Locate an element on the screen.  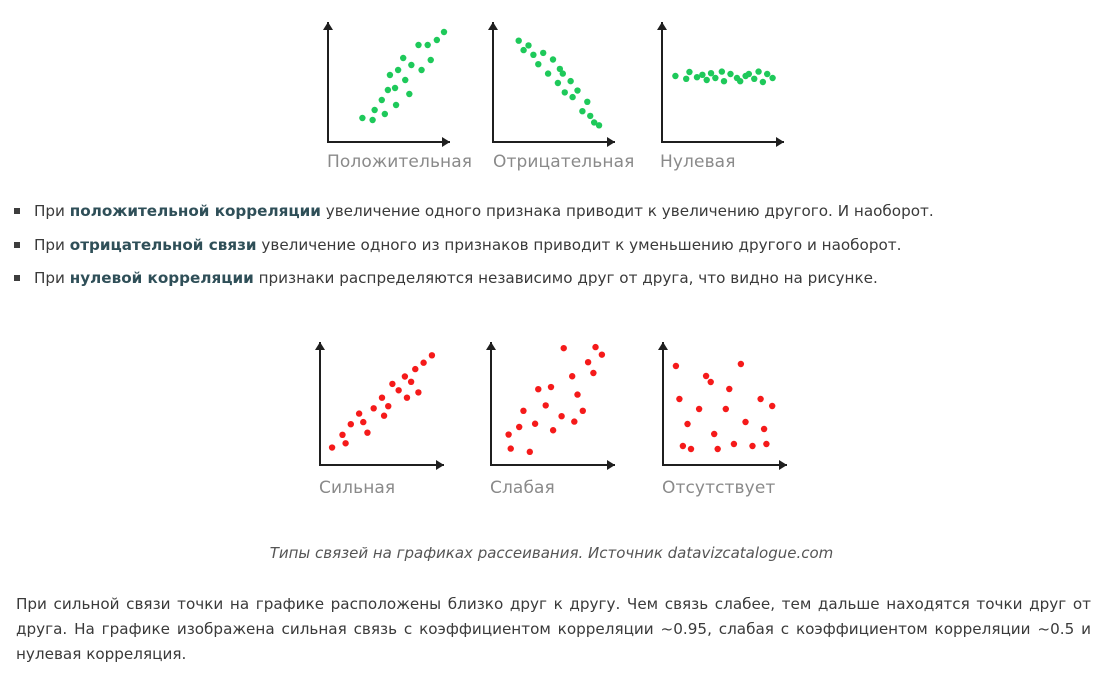
bottom-figure is located at coordinates (555, 408).